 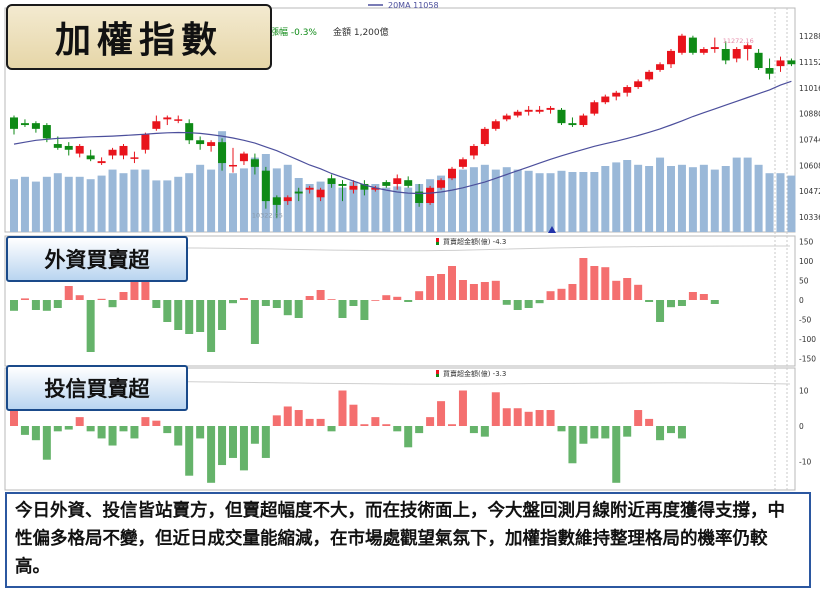 What do you see at coordinates (413, 5) in the screenshot?
I see `ma-legend-text: 20MA 11058` at bounding box center [413, 5].